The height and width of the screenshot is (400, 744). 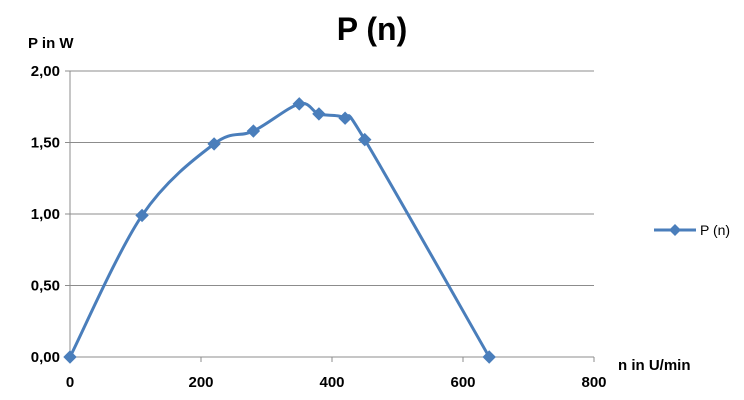 I want to click on legend: P (n), so click(x=692, y=230).